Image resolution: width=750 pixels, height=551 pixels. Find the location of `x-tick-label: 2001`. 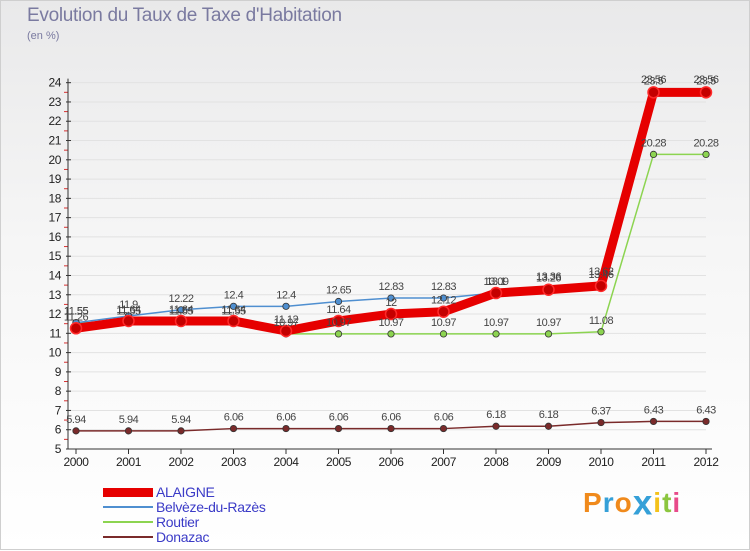

x-tick-label: 2001 is located at coordinates (129, 462).